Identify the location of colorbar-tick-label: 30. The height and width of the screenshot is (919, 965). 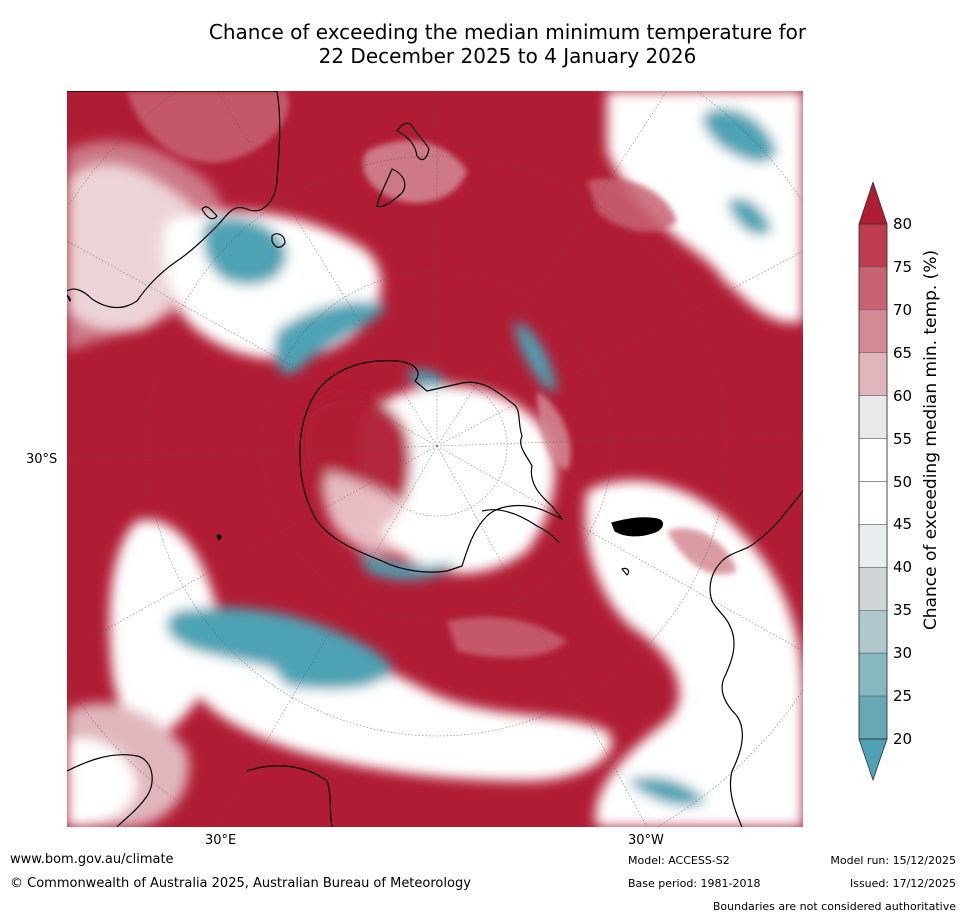
(903, 653).